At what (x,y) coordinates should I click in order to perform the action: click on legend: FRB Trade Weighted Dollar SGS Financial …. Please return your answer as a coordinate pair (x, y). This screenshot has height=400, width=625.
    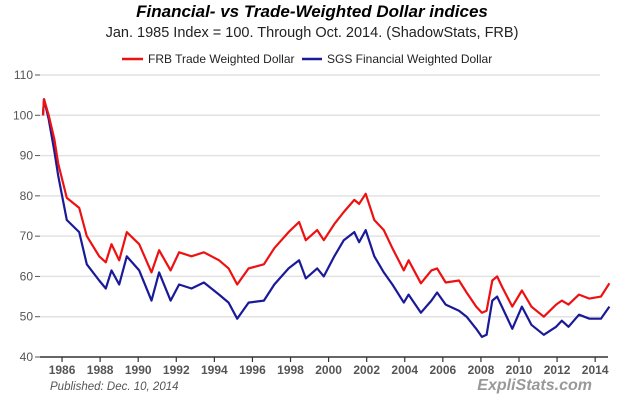
    Looking at the image, I should click on (307, 59).